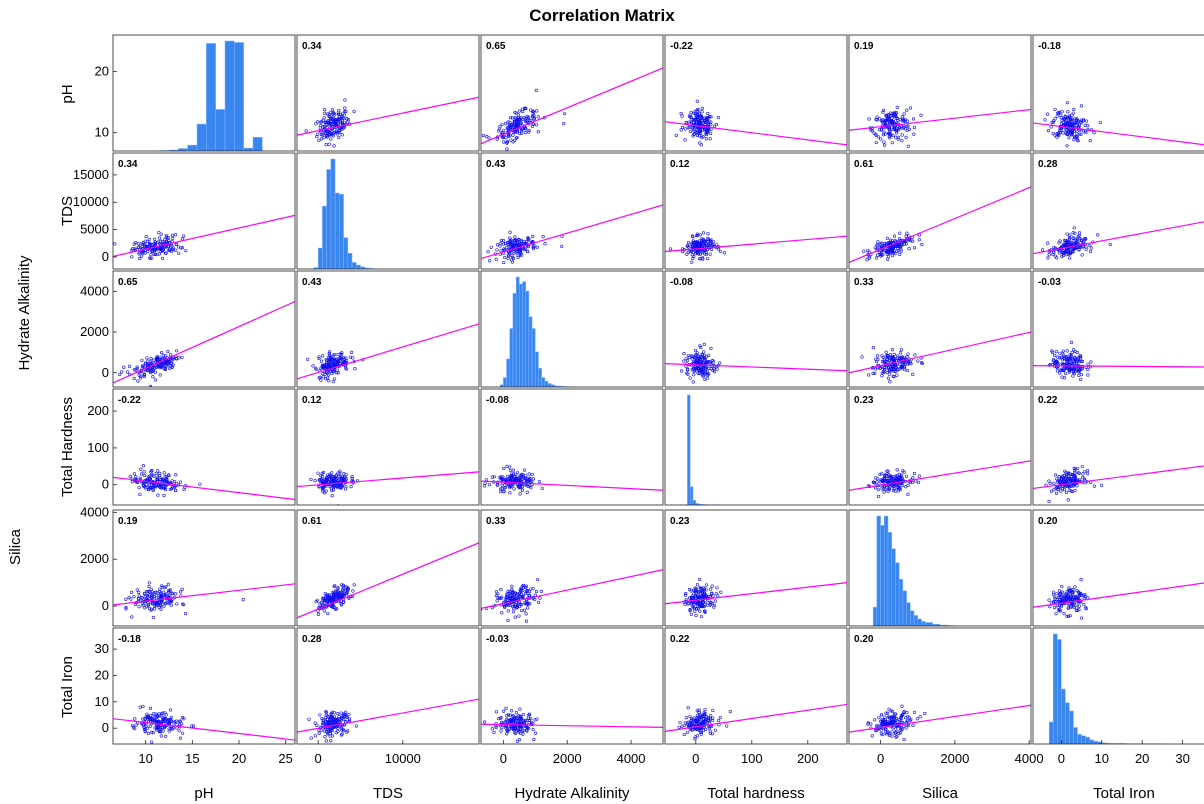 This screenshot has height=804, width=1204. What do you see at coordinates (700, 363) in the screenshot?
I see `scatter-points` at bounding box center [700, 363].